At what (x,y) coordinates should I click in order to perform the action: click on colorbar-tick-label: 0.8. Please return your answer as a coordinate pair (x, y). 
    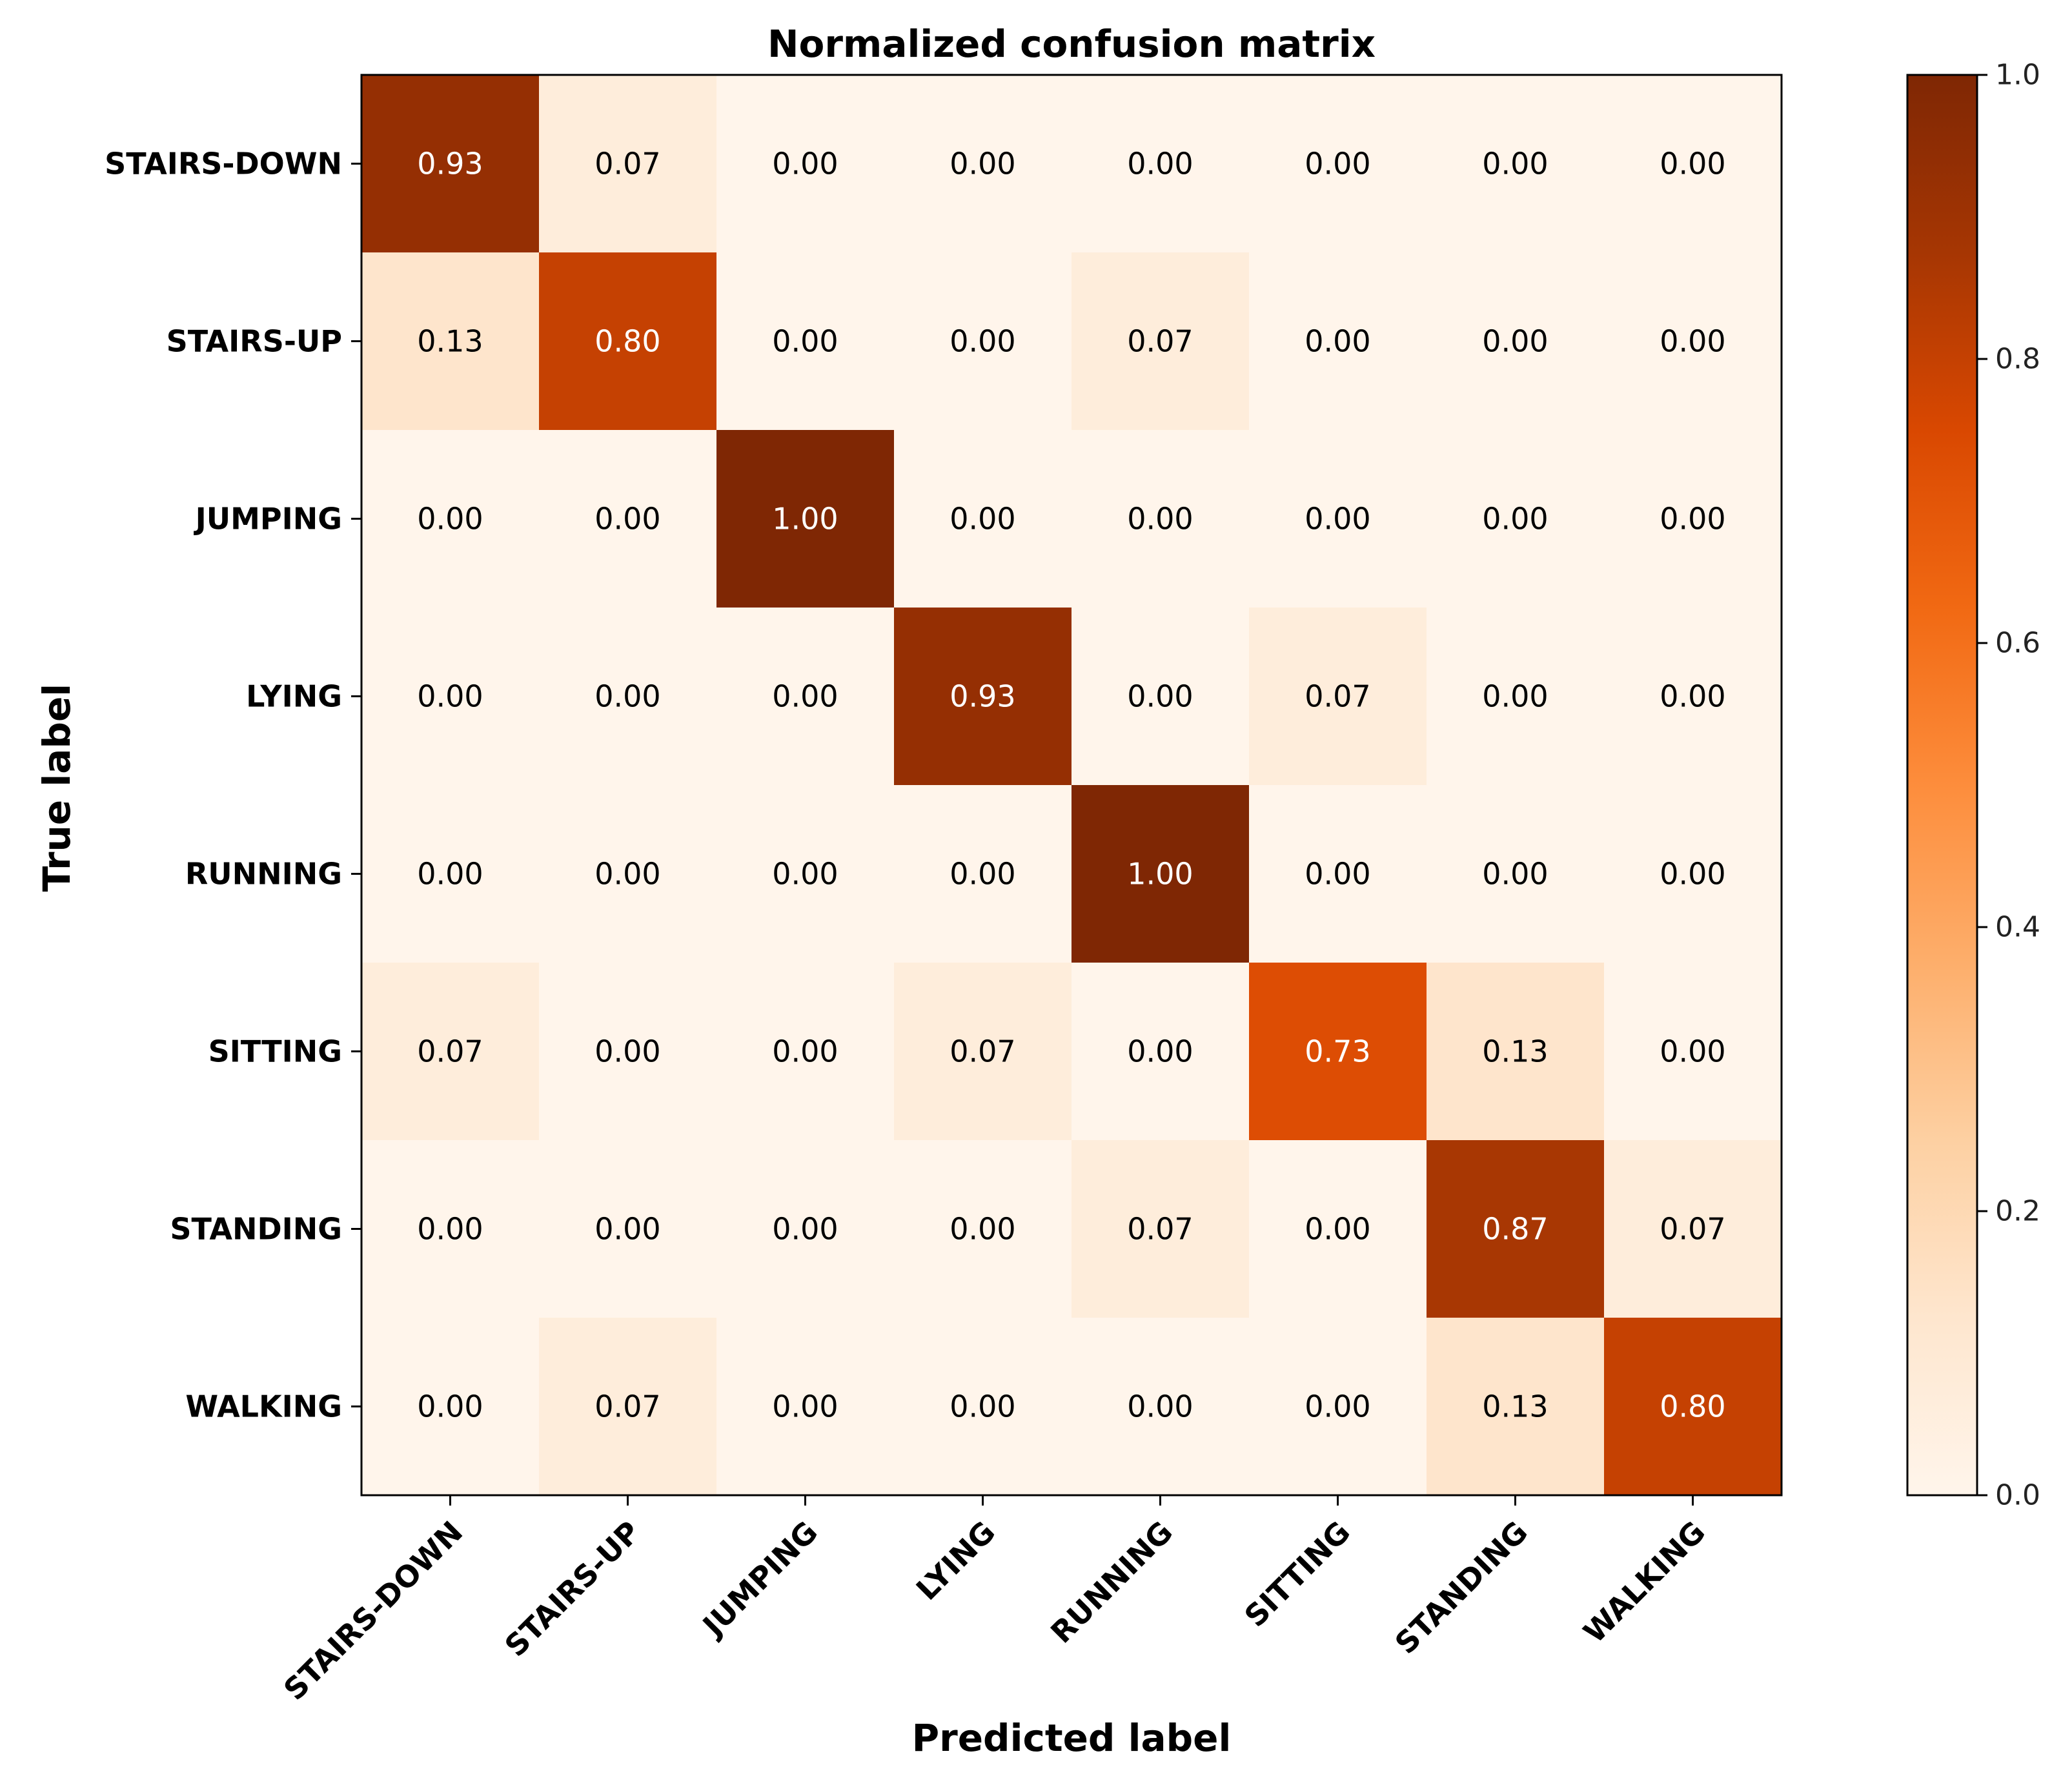
    Looking at the image, I should click on (2017, 360).